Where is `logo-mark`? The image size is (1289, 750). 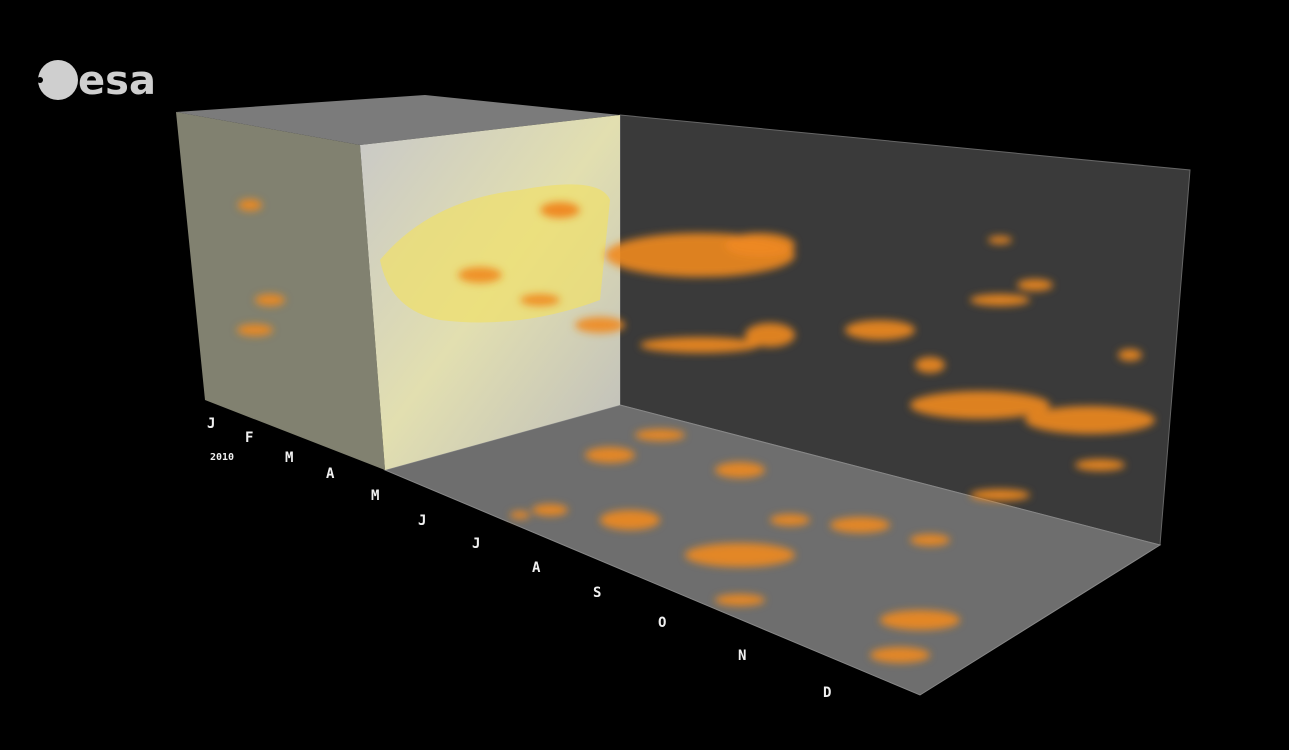 logo-mark is located at coordinates (58, 80).